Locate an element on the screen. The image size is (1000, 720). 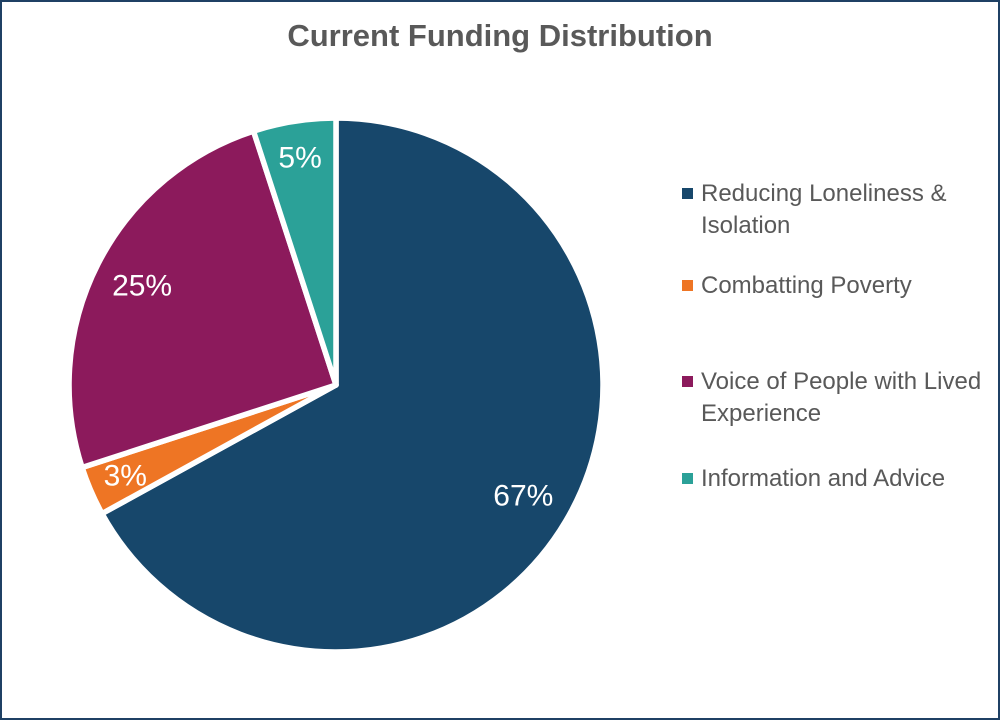
legend-label: Reducing Loneliness & Isolation is located at coordinates (824, 209).